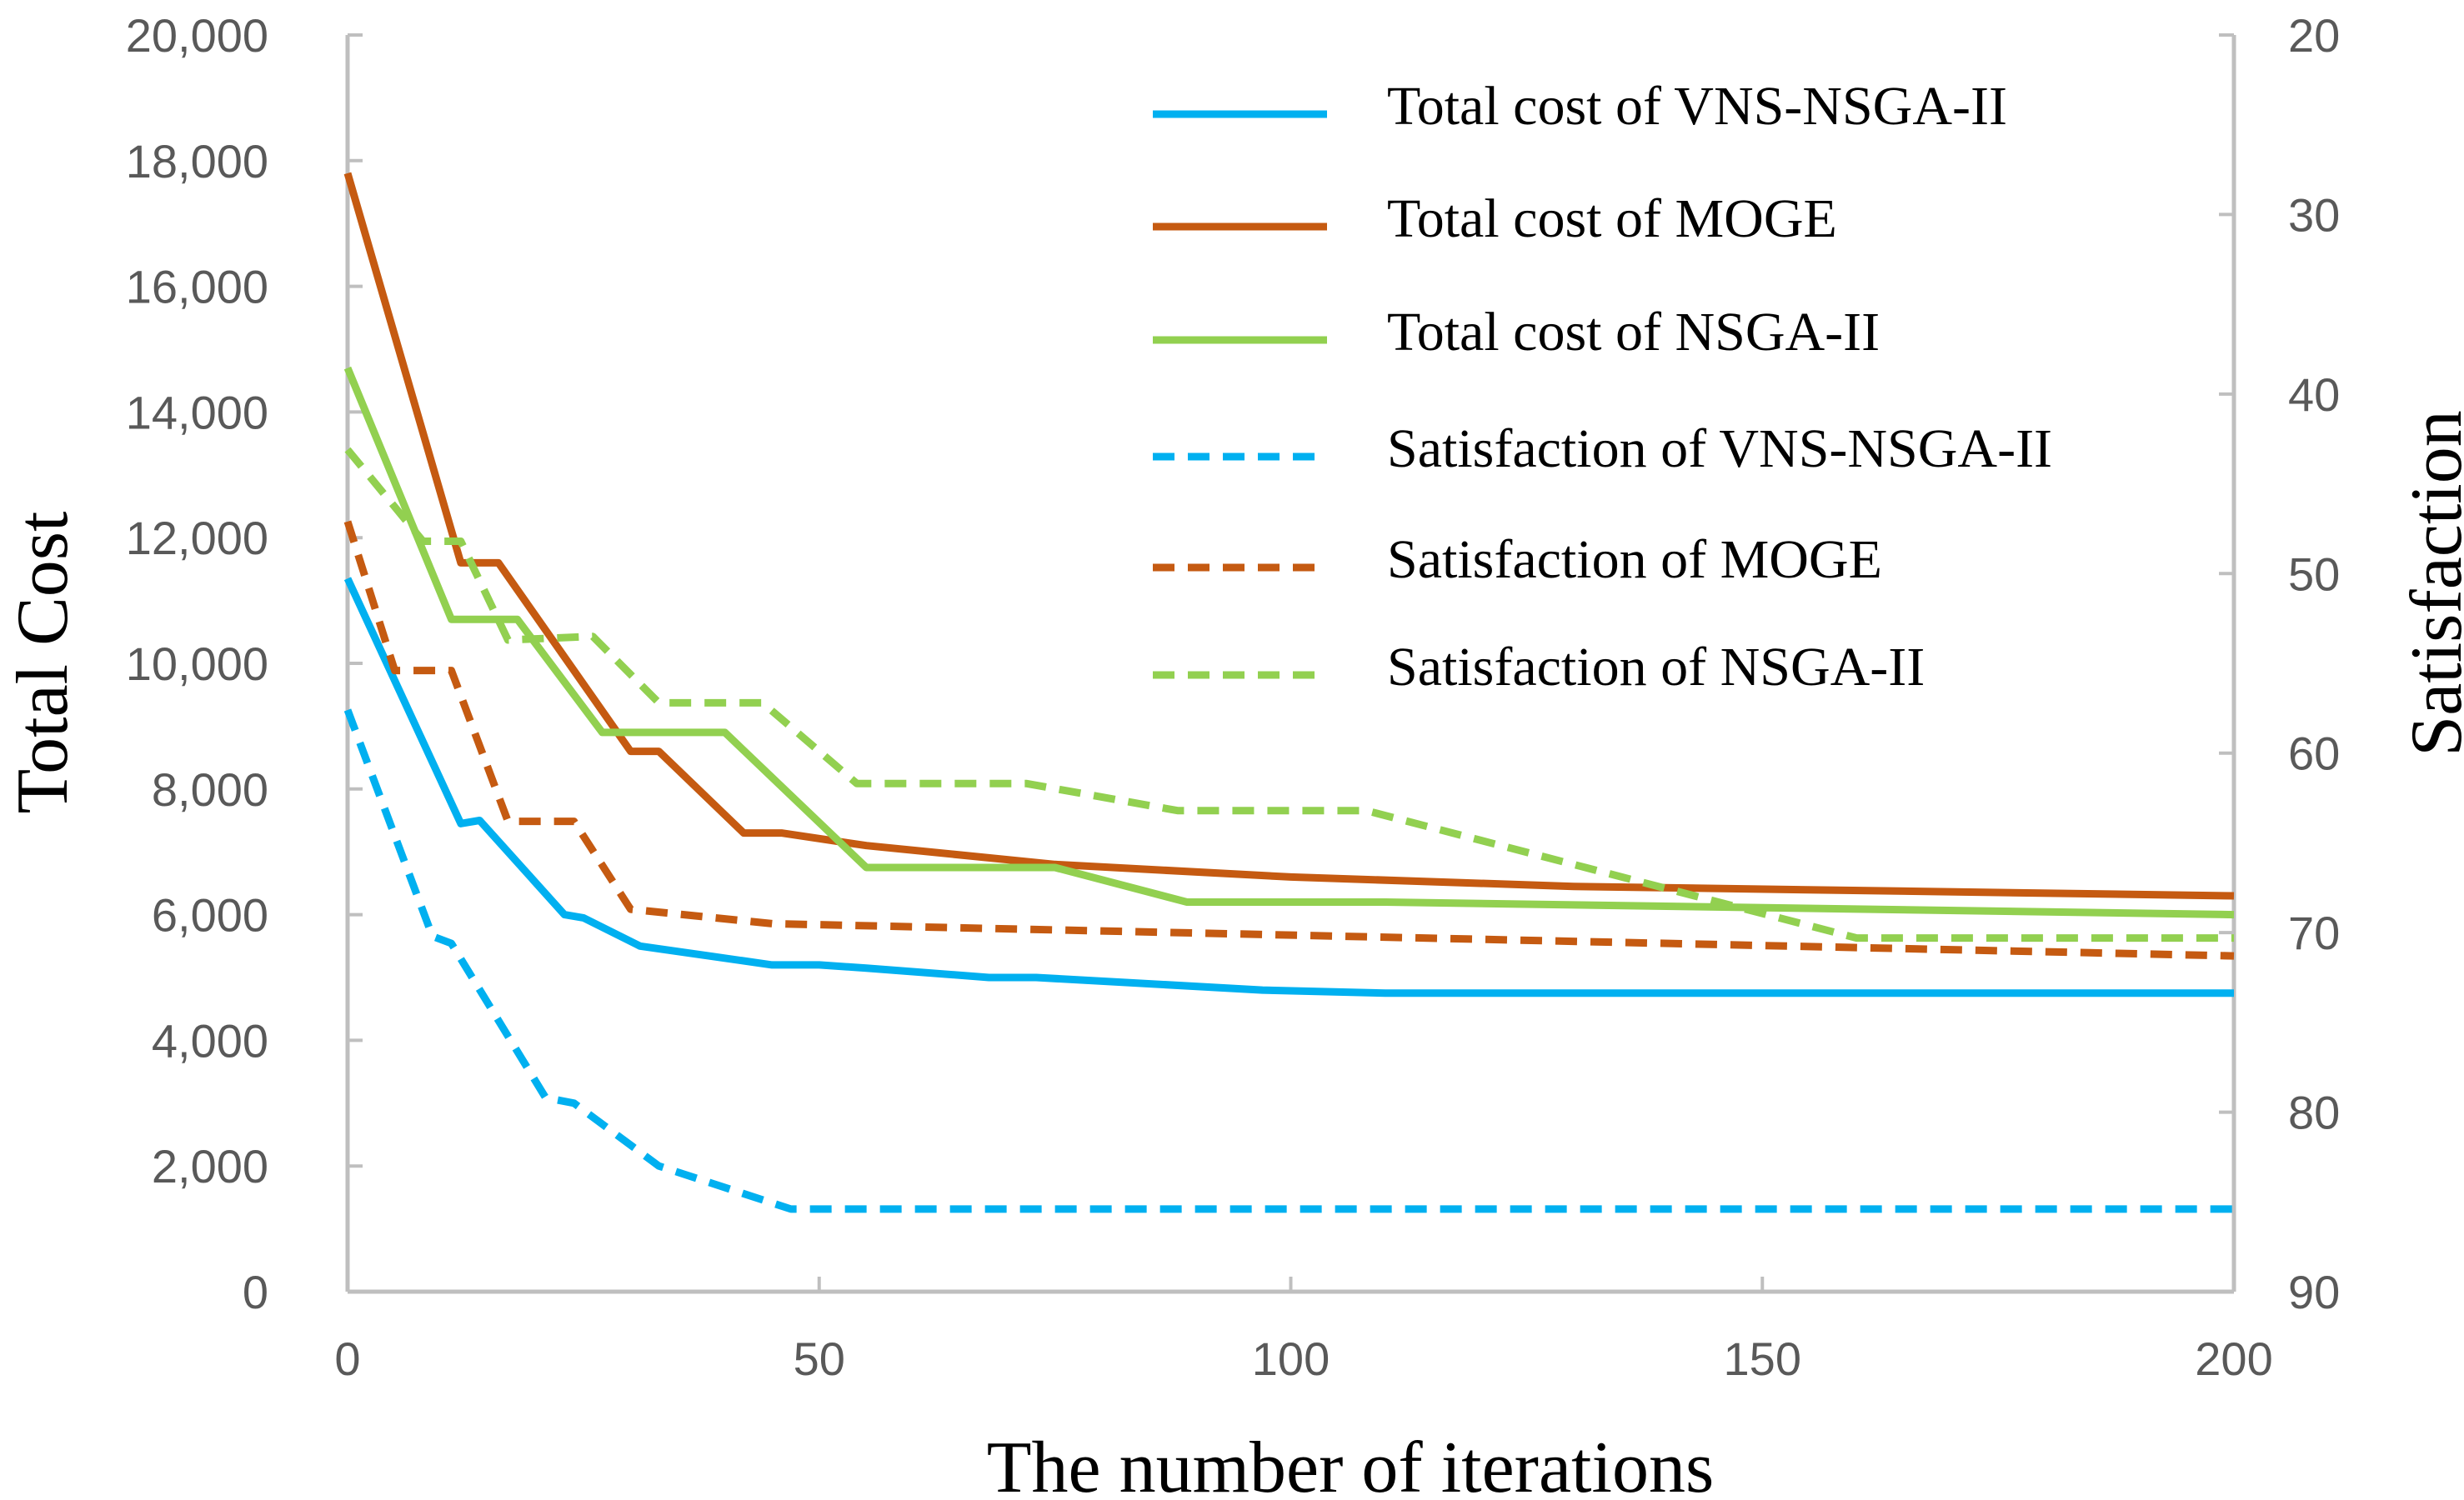 Image resolution: width=2464 pixels, height=1500 pixels. What do you see at coordinates (197, 161) in the screenshot?
I see `y-tick-label: 18,000` at bounding box center [197, 161].